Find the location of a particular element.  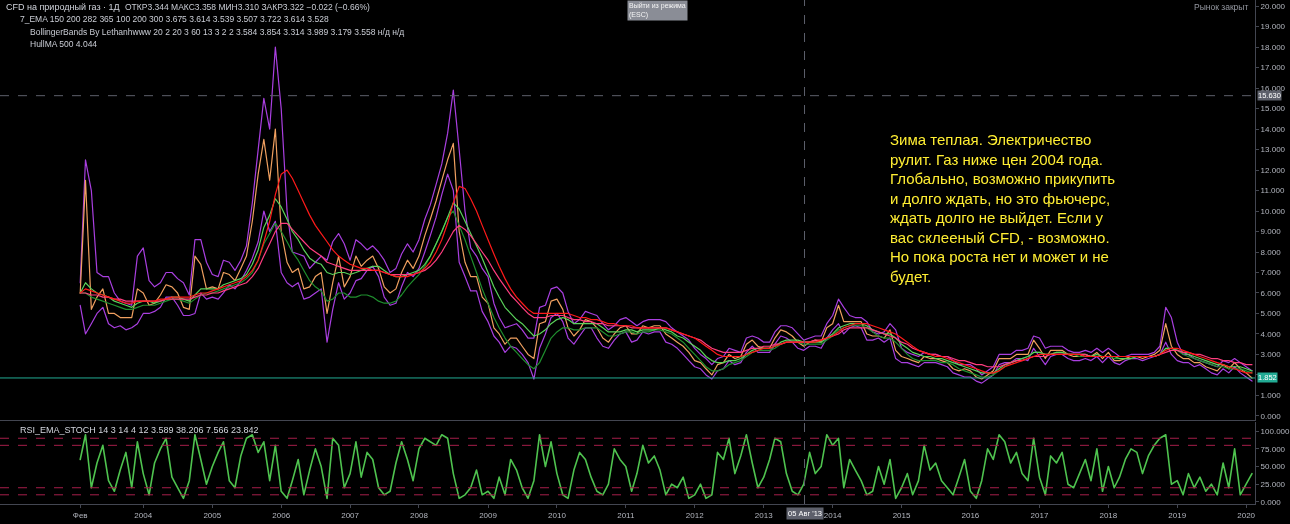

y-tick-label: 5.000 is located at coordinates (1271, 314).